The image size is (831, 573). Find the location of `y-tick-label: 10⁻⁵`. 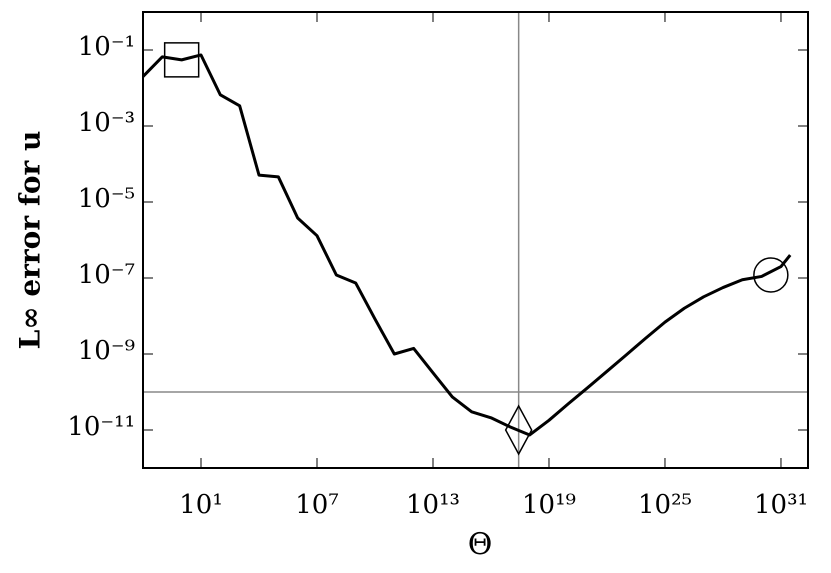

y-tick-label: 10⁻⁵ is located at coordinates (106, 199).